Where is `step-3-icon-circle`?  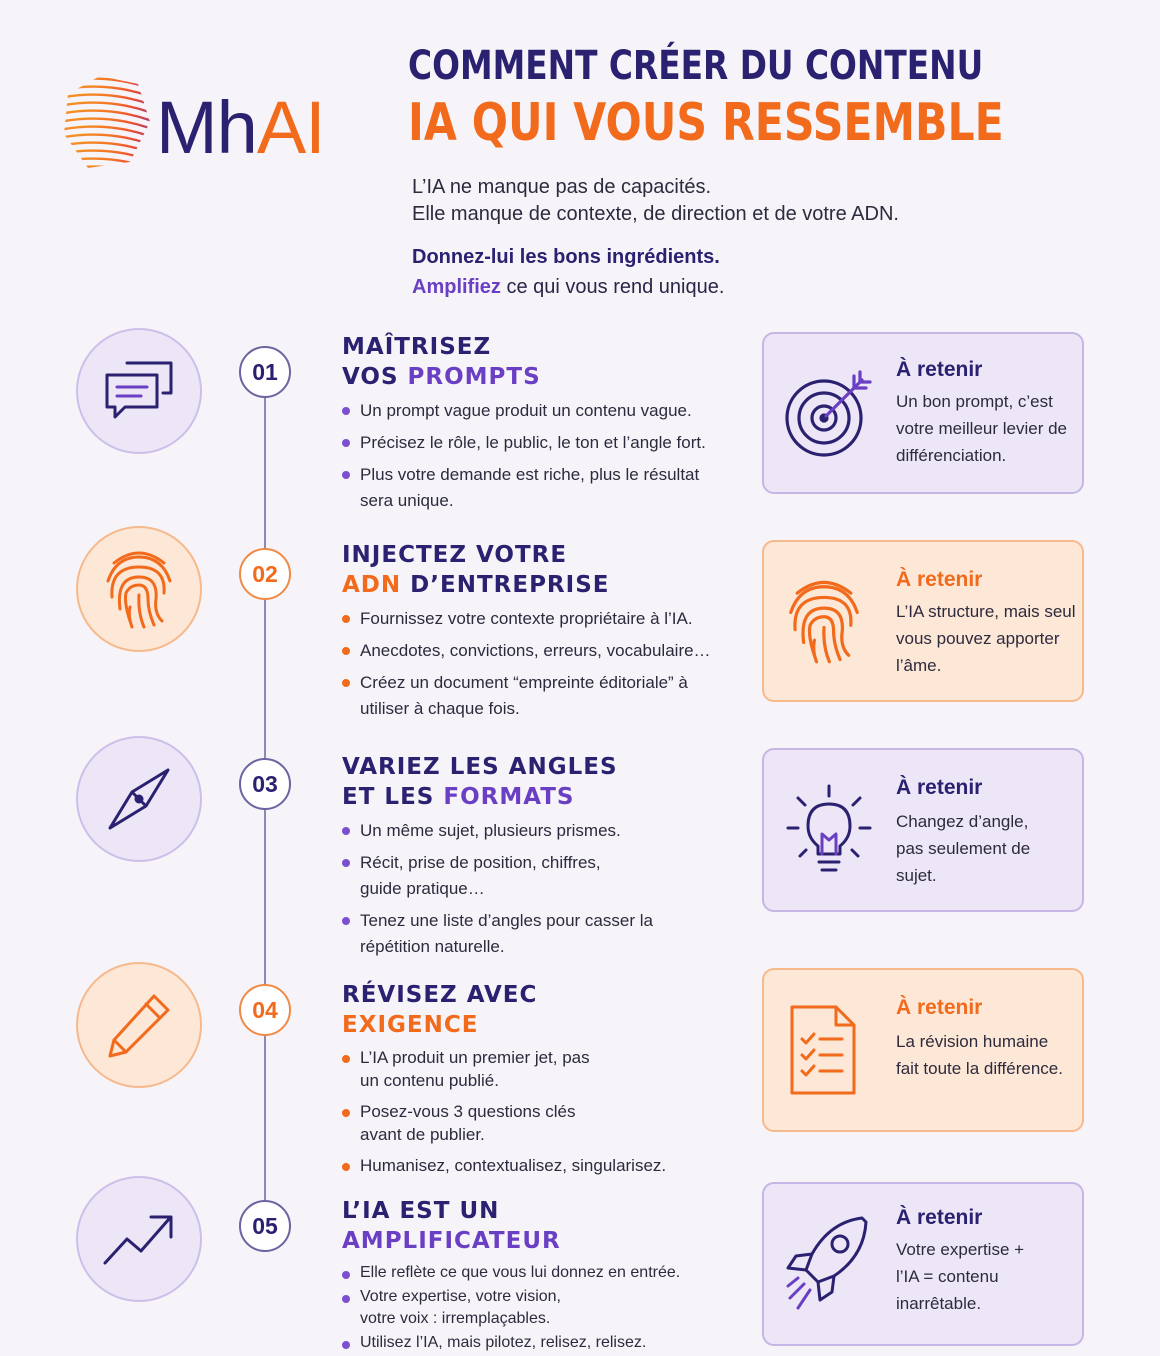 step-3-icon-circle is located at coordinates (139, 799).